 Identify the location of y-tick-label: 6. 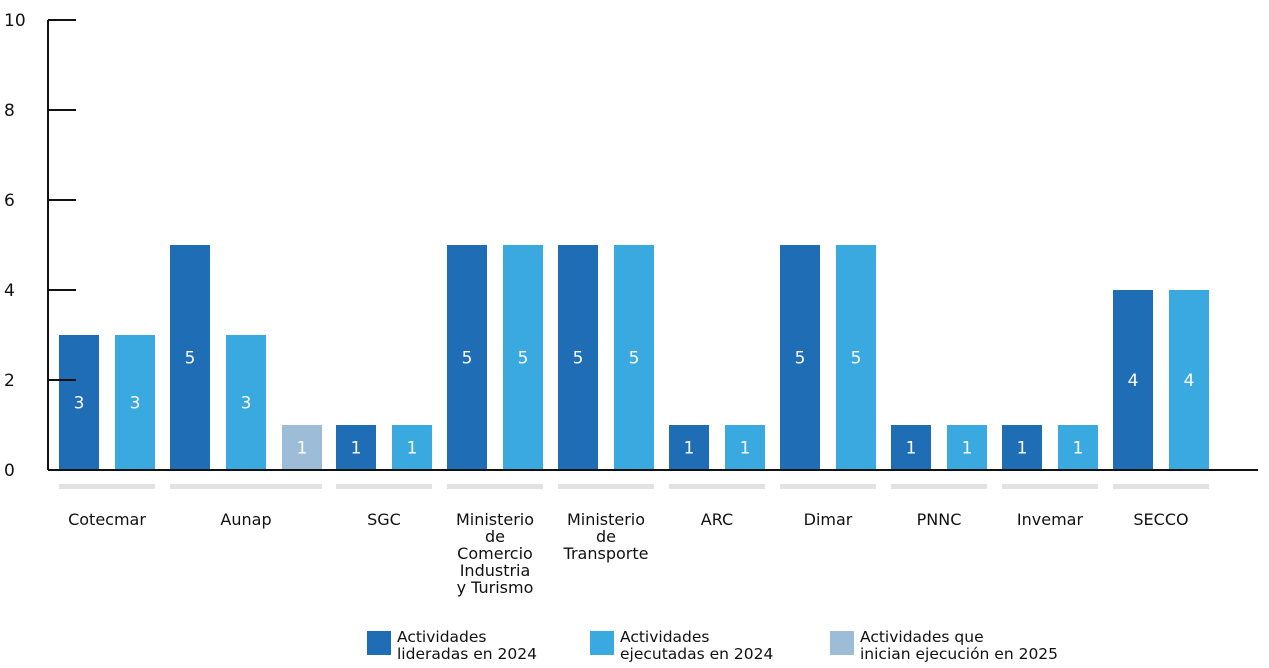
(9, 201).